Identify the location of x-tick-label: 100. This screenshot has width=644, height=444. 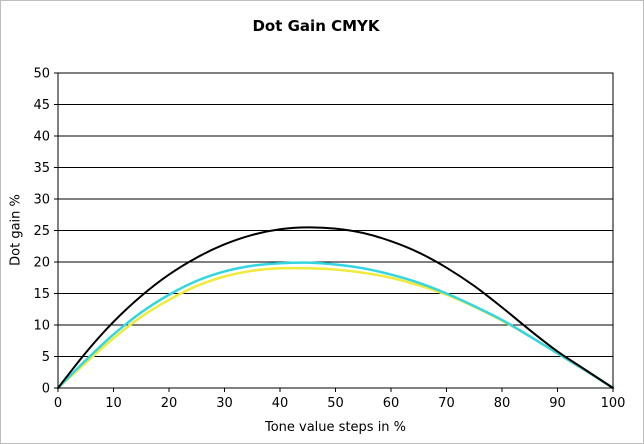
(613, 403).